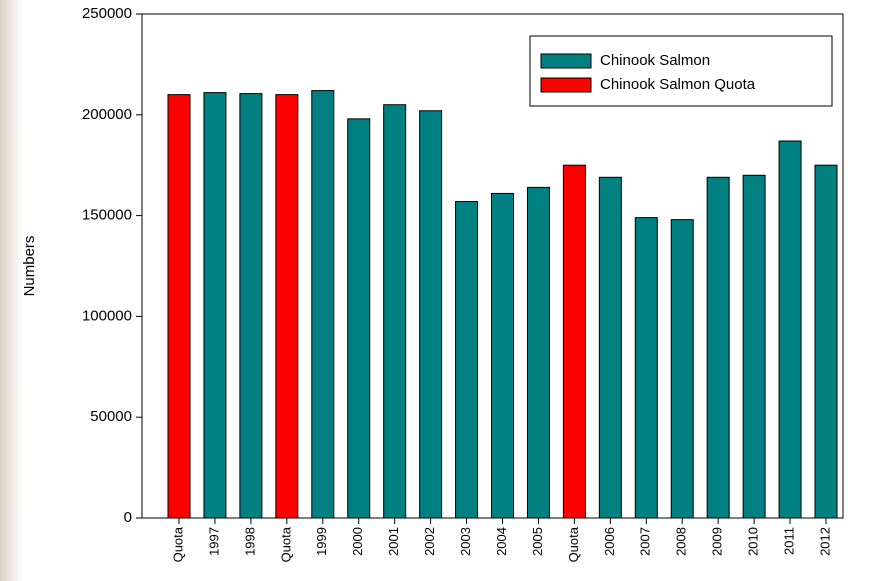  What do you see at coordinates (678, 84) in the screenshot?
I see `legend-label: Chinook Salmon Quota` at bounding box center [678, 84].